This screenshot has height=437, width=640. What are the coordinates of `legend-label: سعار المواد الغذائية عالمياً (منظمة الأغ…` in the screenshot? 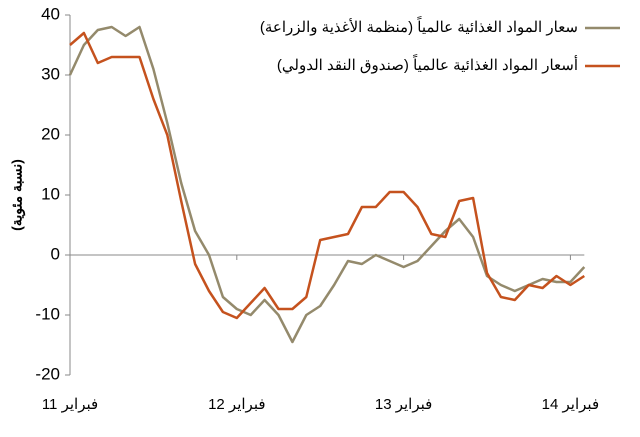 It's located at (419, 26).